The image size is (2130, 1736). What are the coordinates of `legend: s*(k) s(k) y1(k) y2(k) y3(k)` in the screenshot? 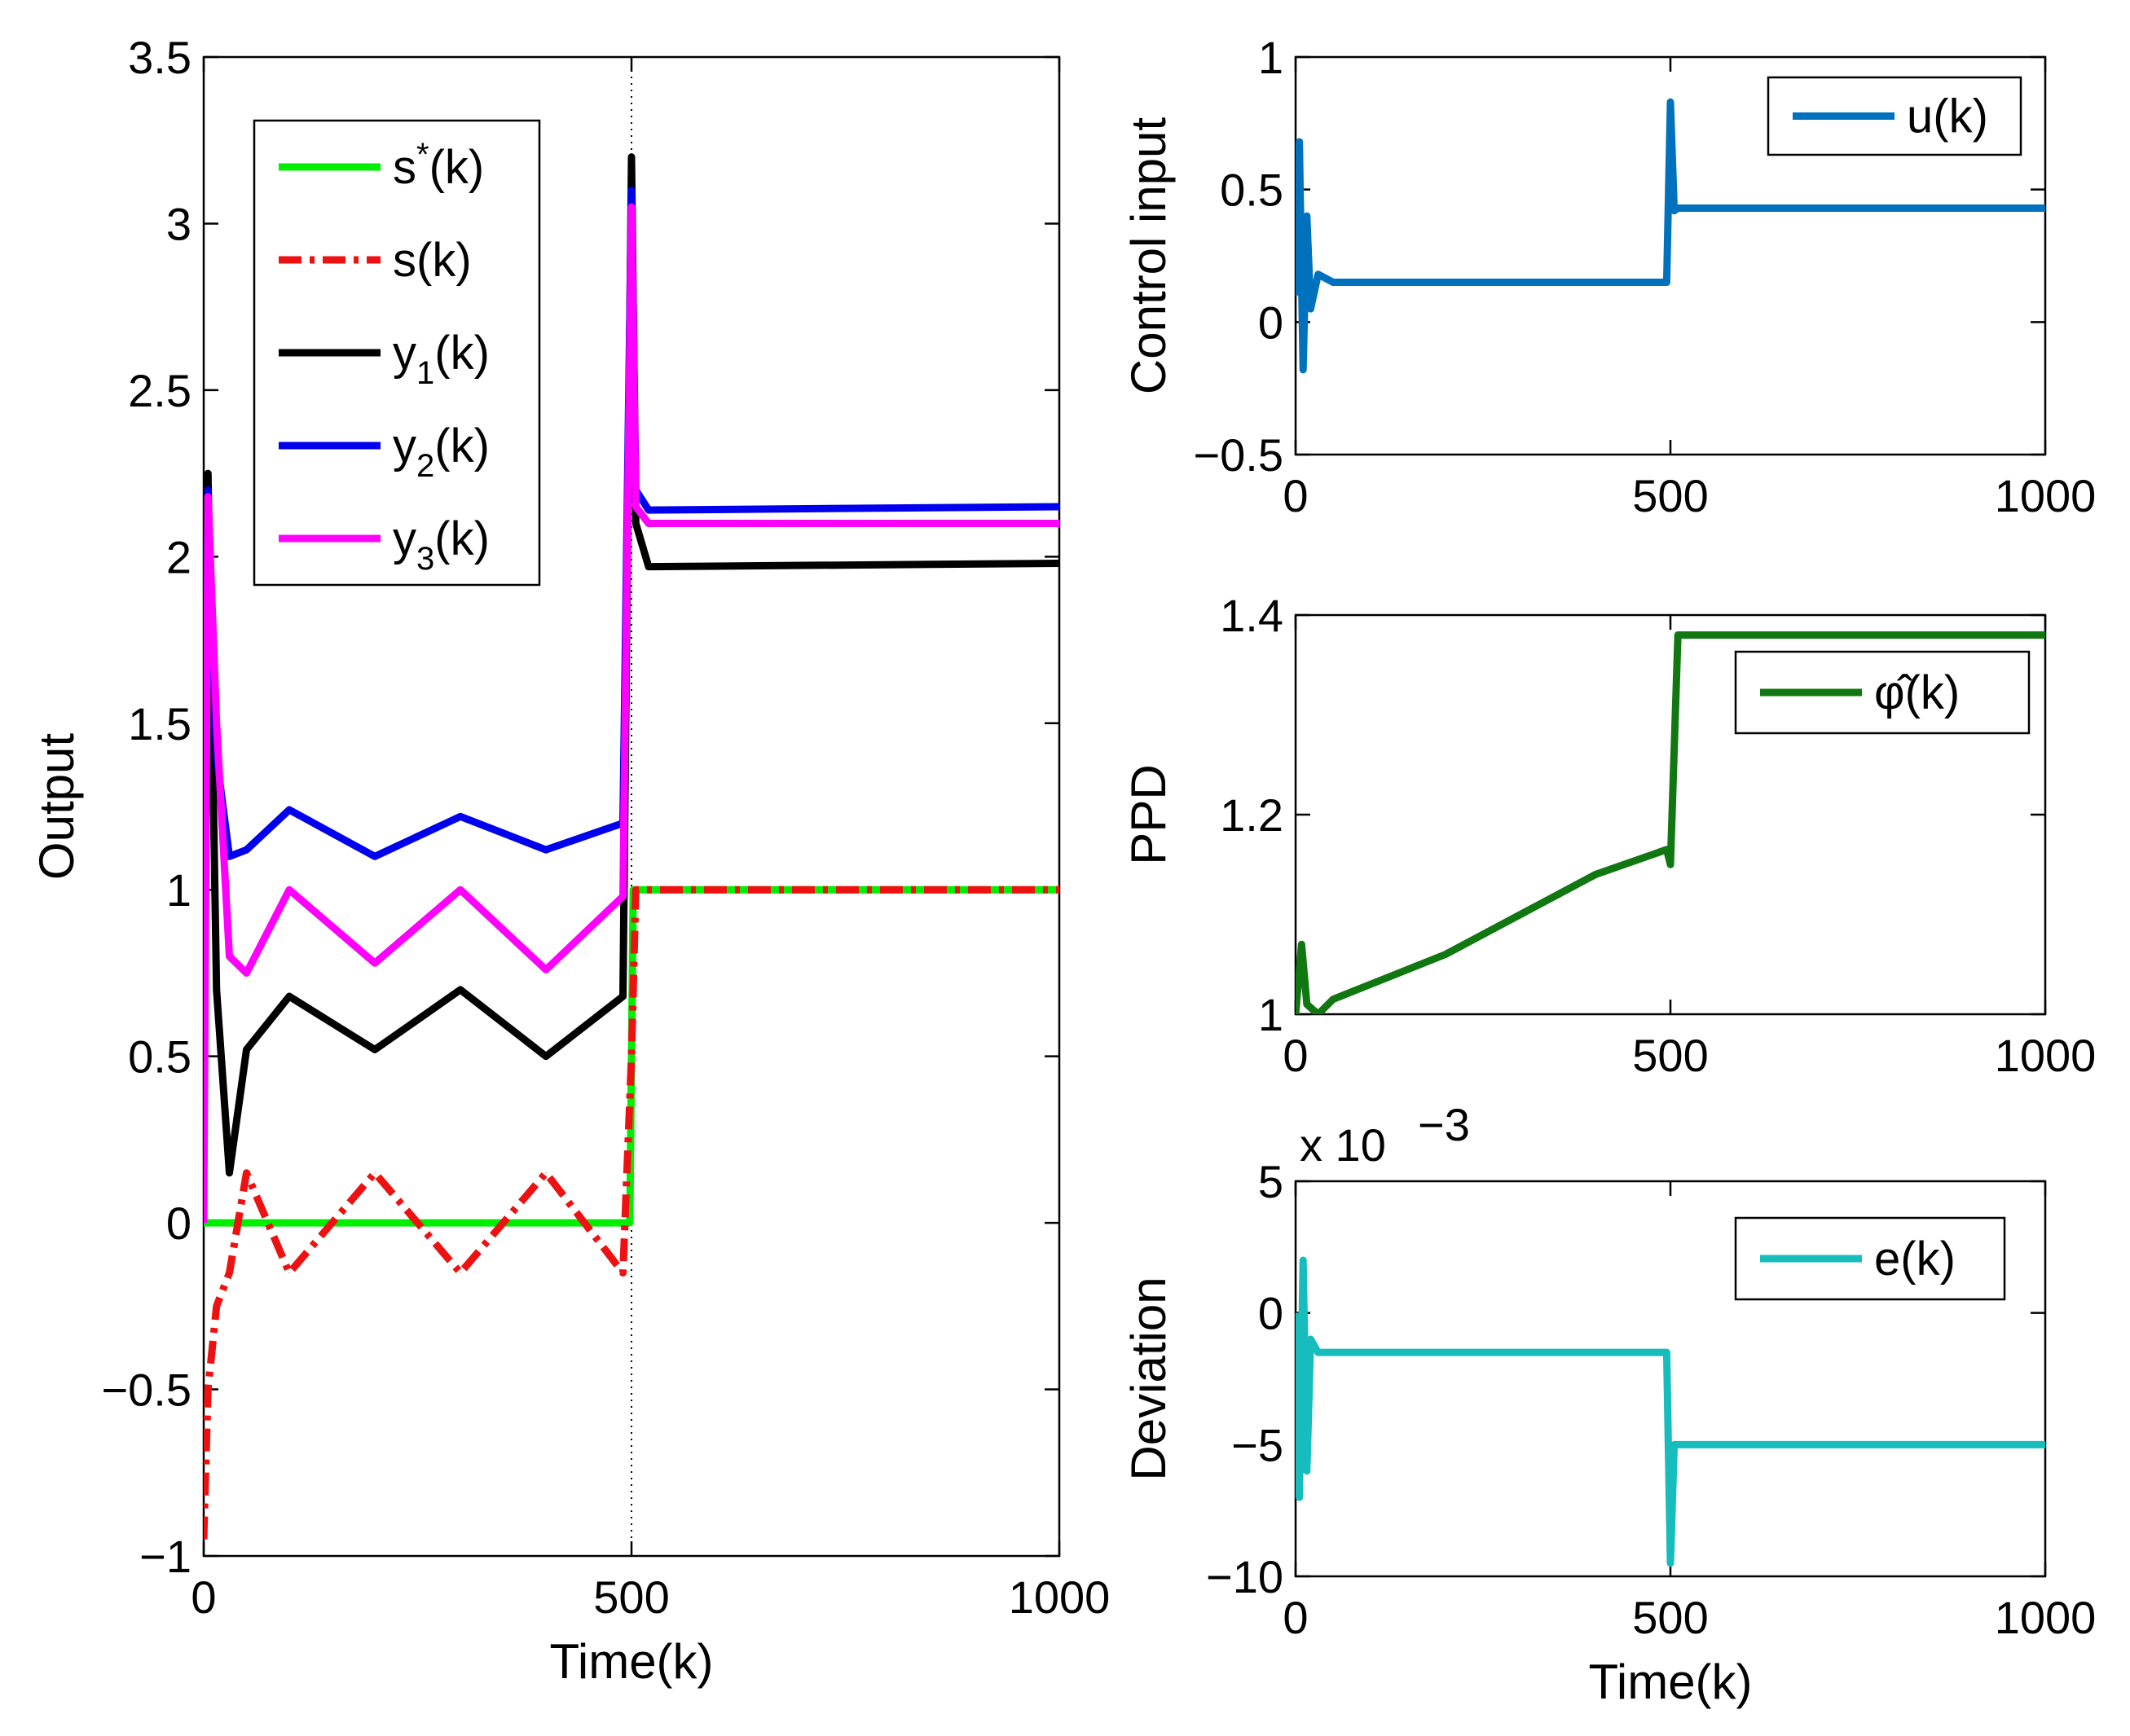 It's located at (397, 353).